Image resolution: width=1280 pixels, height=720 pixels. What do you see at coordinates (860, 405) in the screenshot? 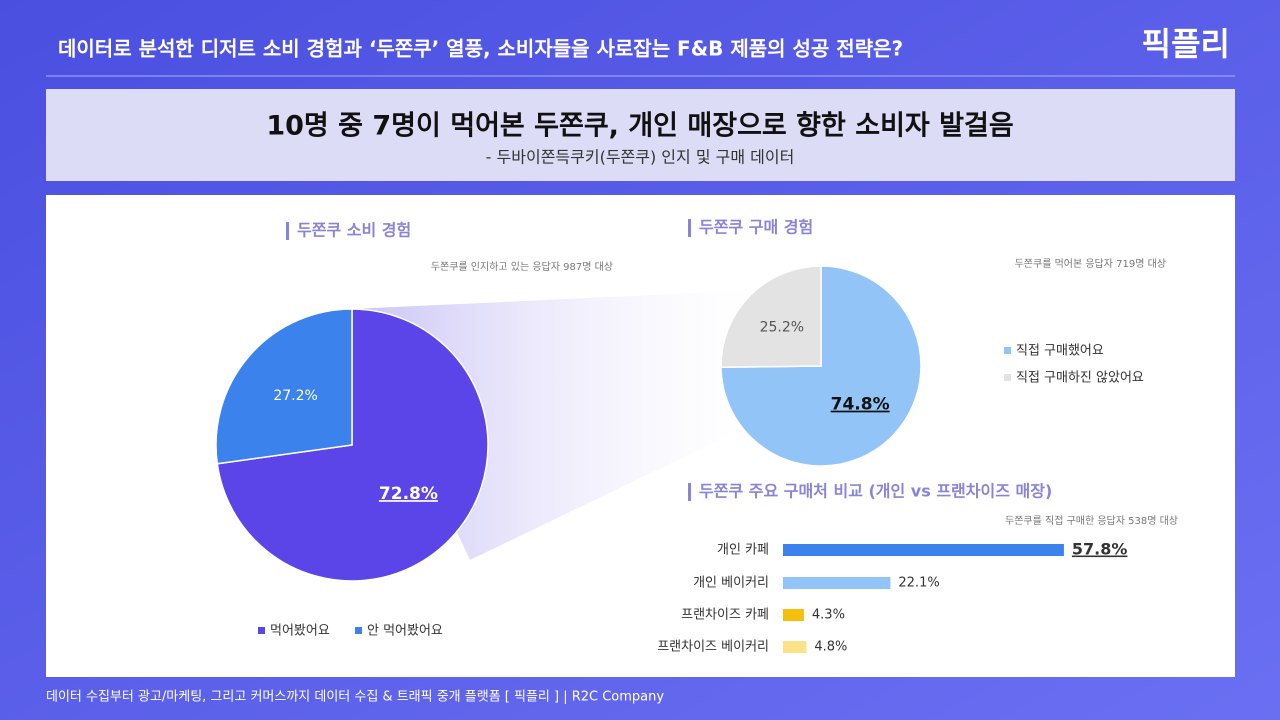
I see `slice-label: 74.8%` at bounding box center [860, 405].